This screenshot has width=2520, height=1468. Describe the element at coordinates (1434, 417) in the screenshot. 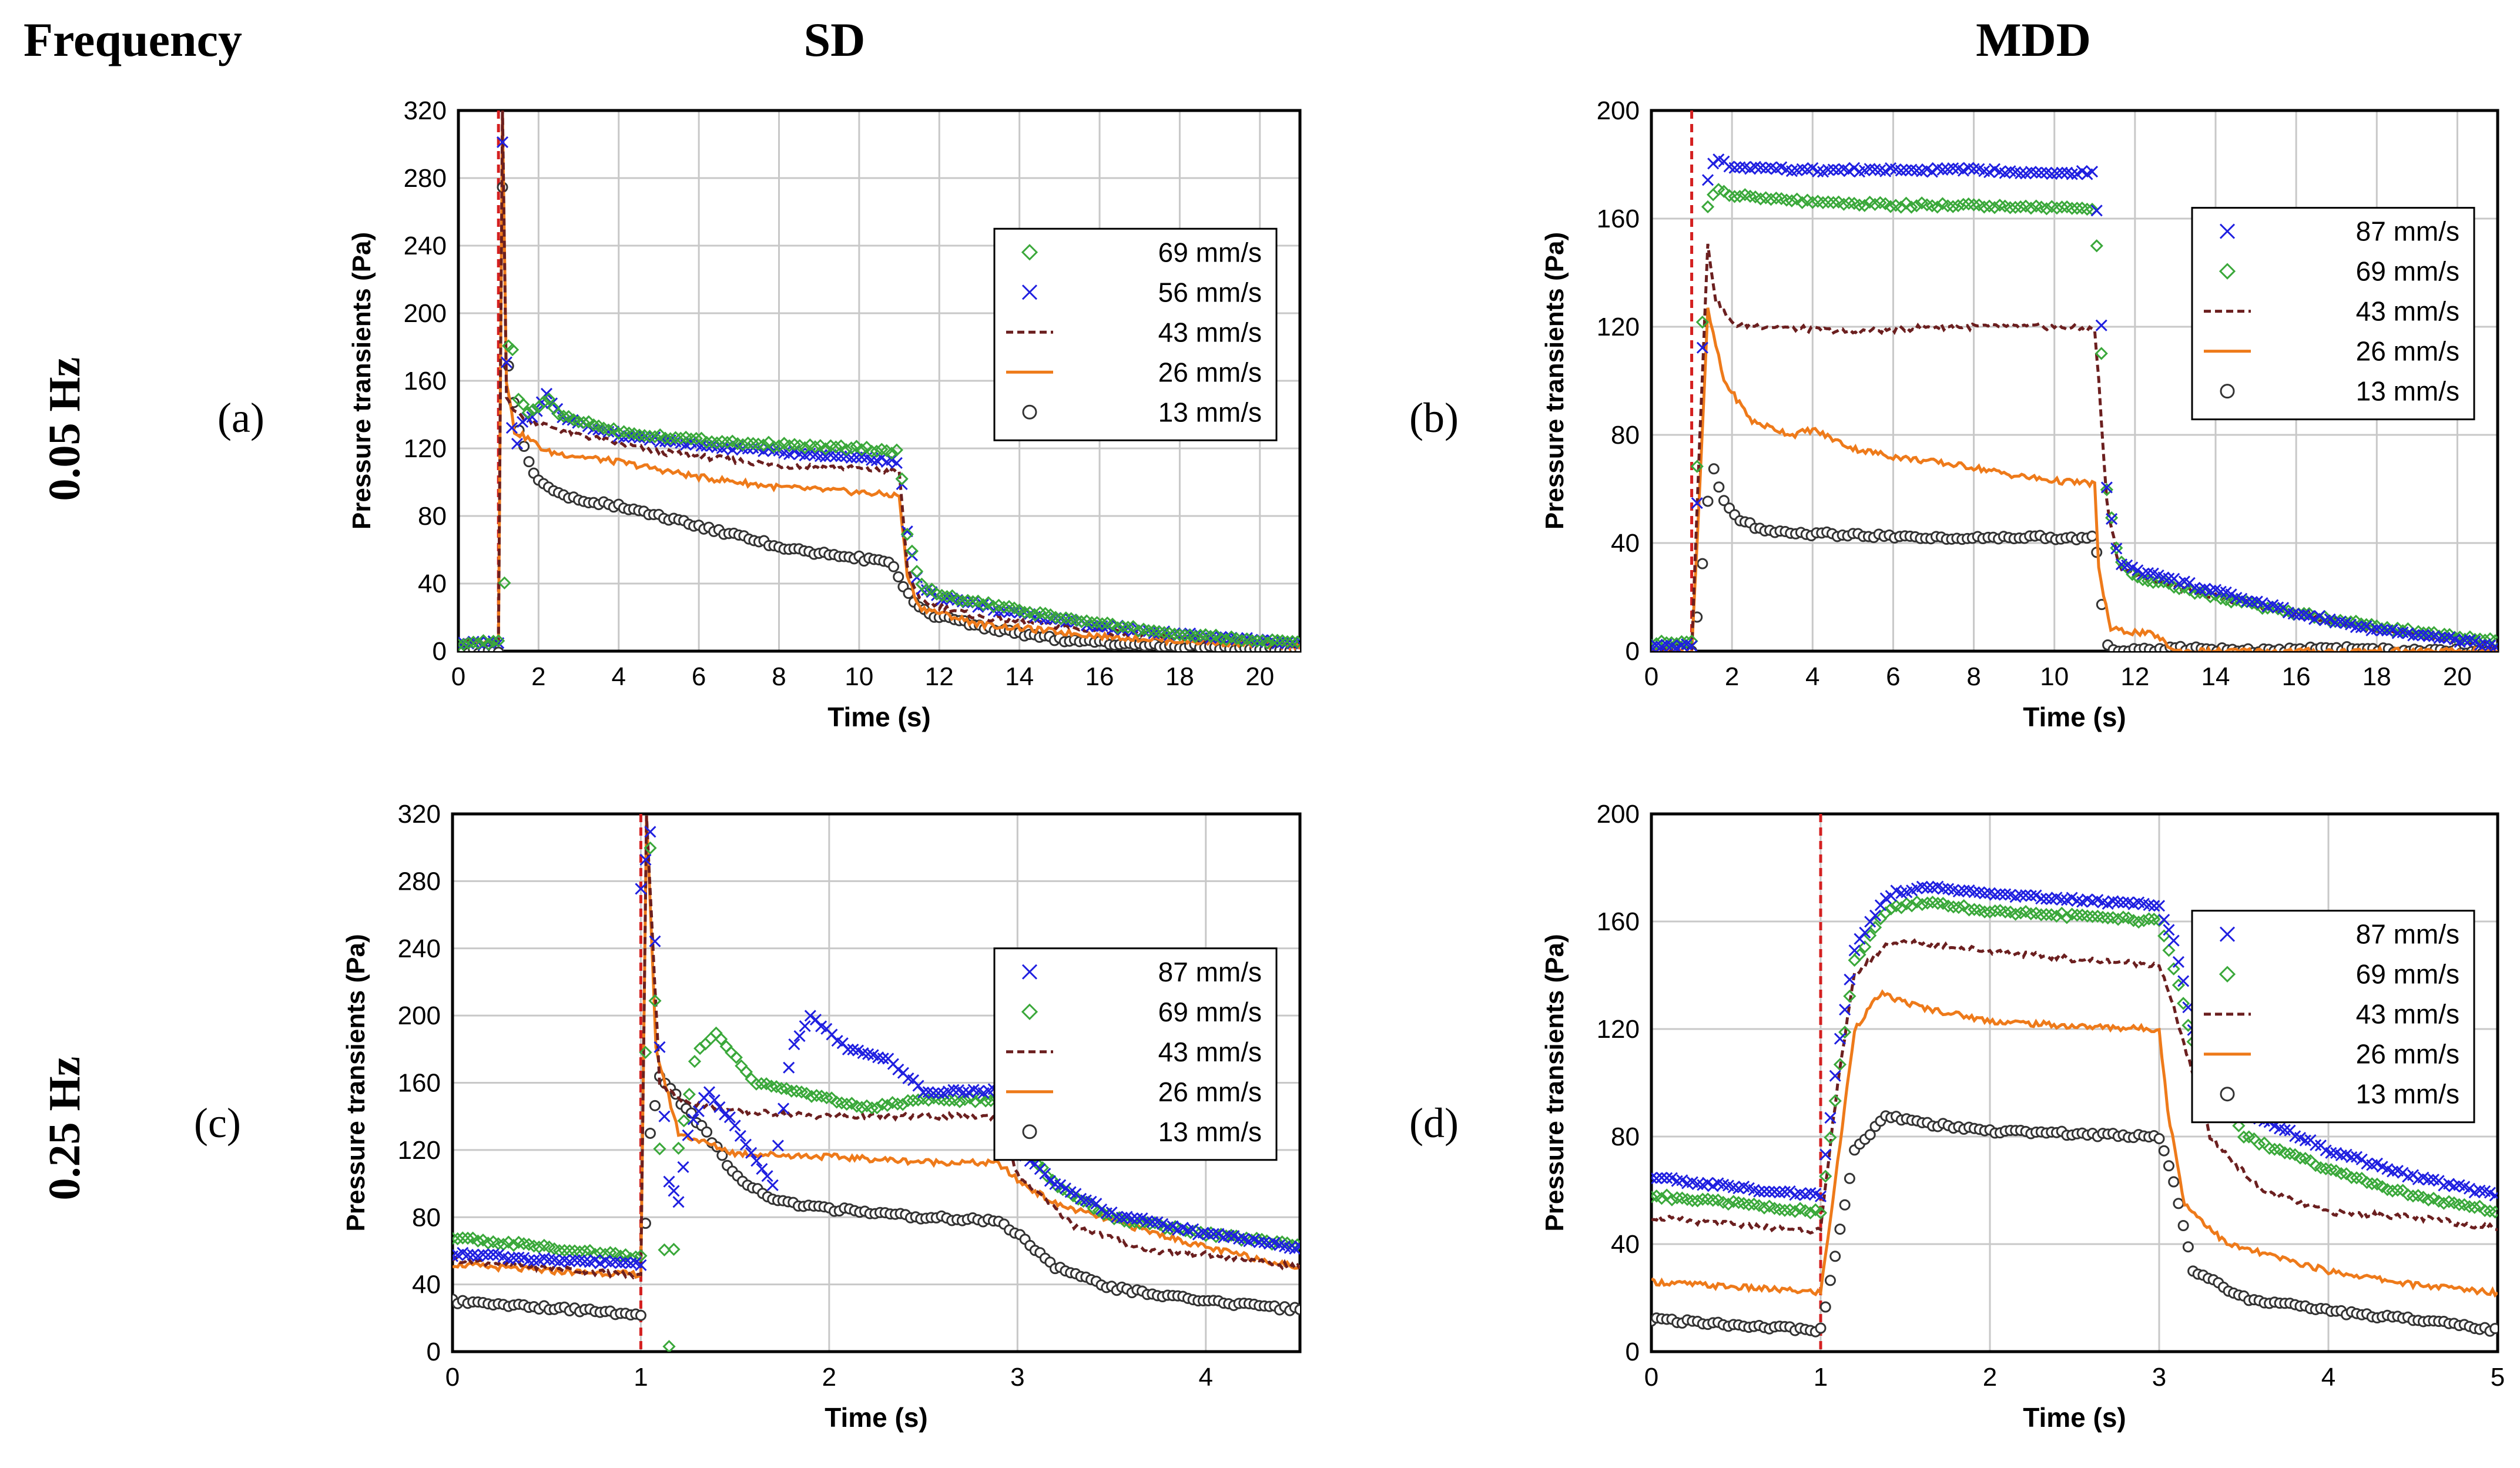

I see `panel-label-b: (b)` at that location.